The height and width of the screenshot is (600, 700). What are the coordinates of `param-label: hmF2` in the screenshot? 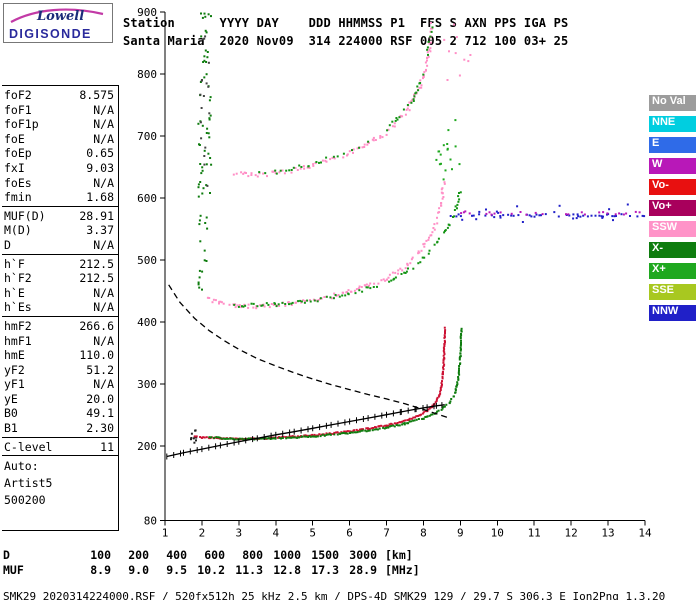 It's located at (18, 325).